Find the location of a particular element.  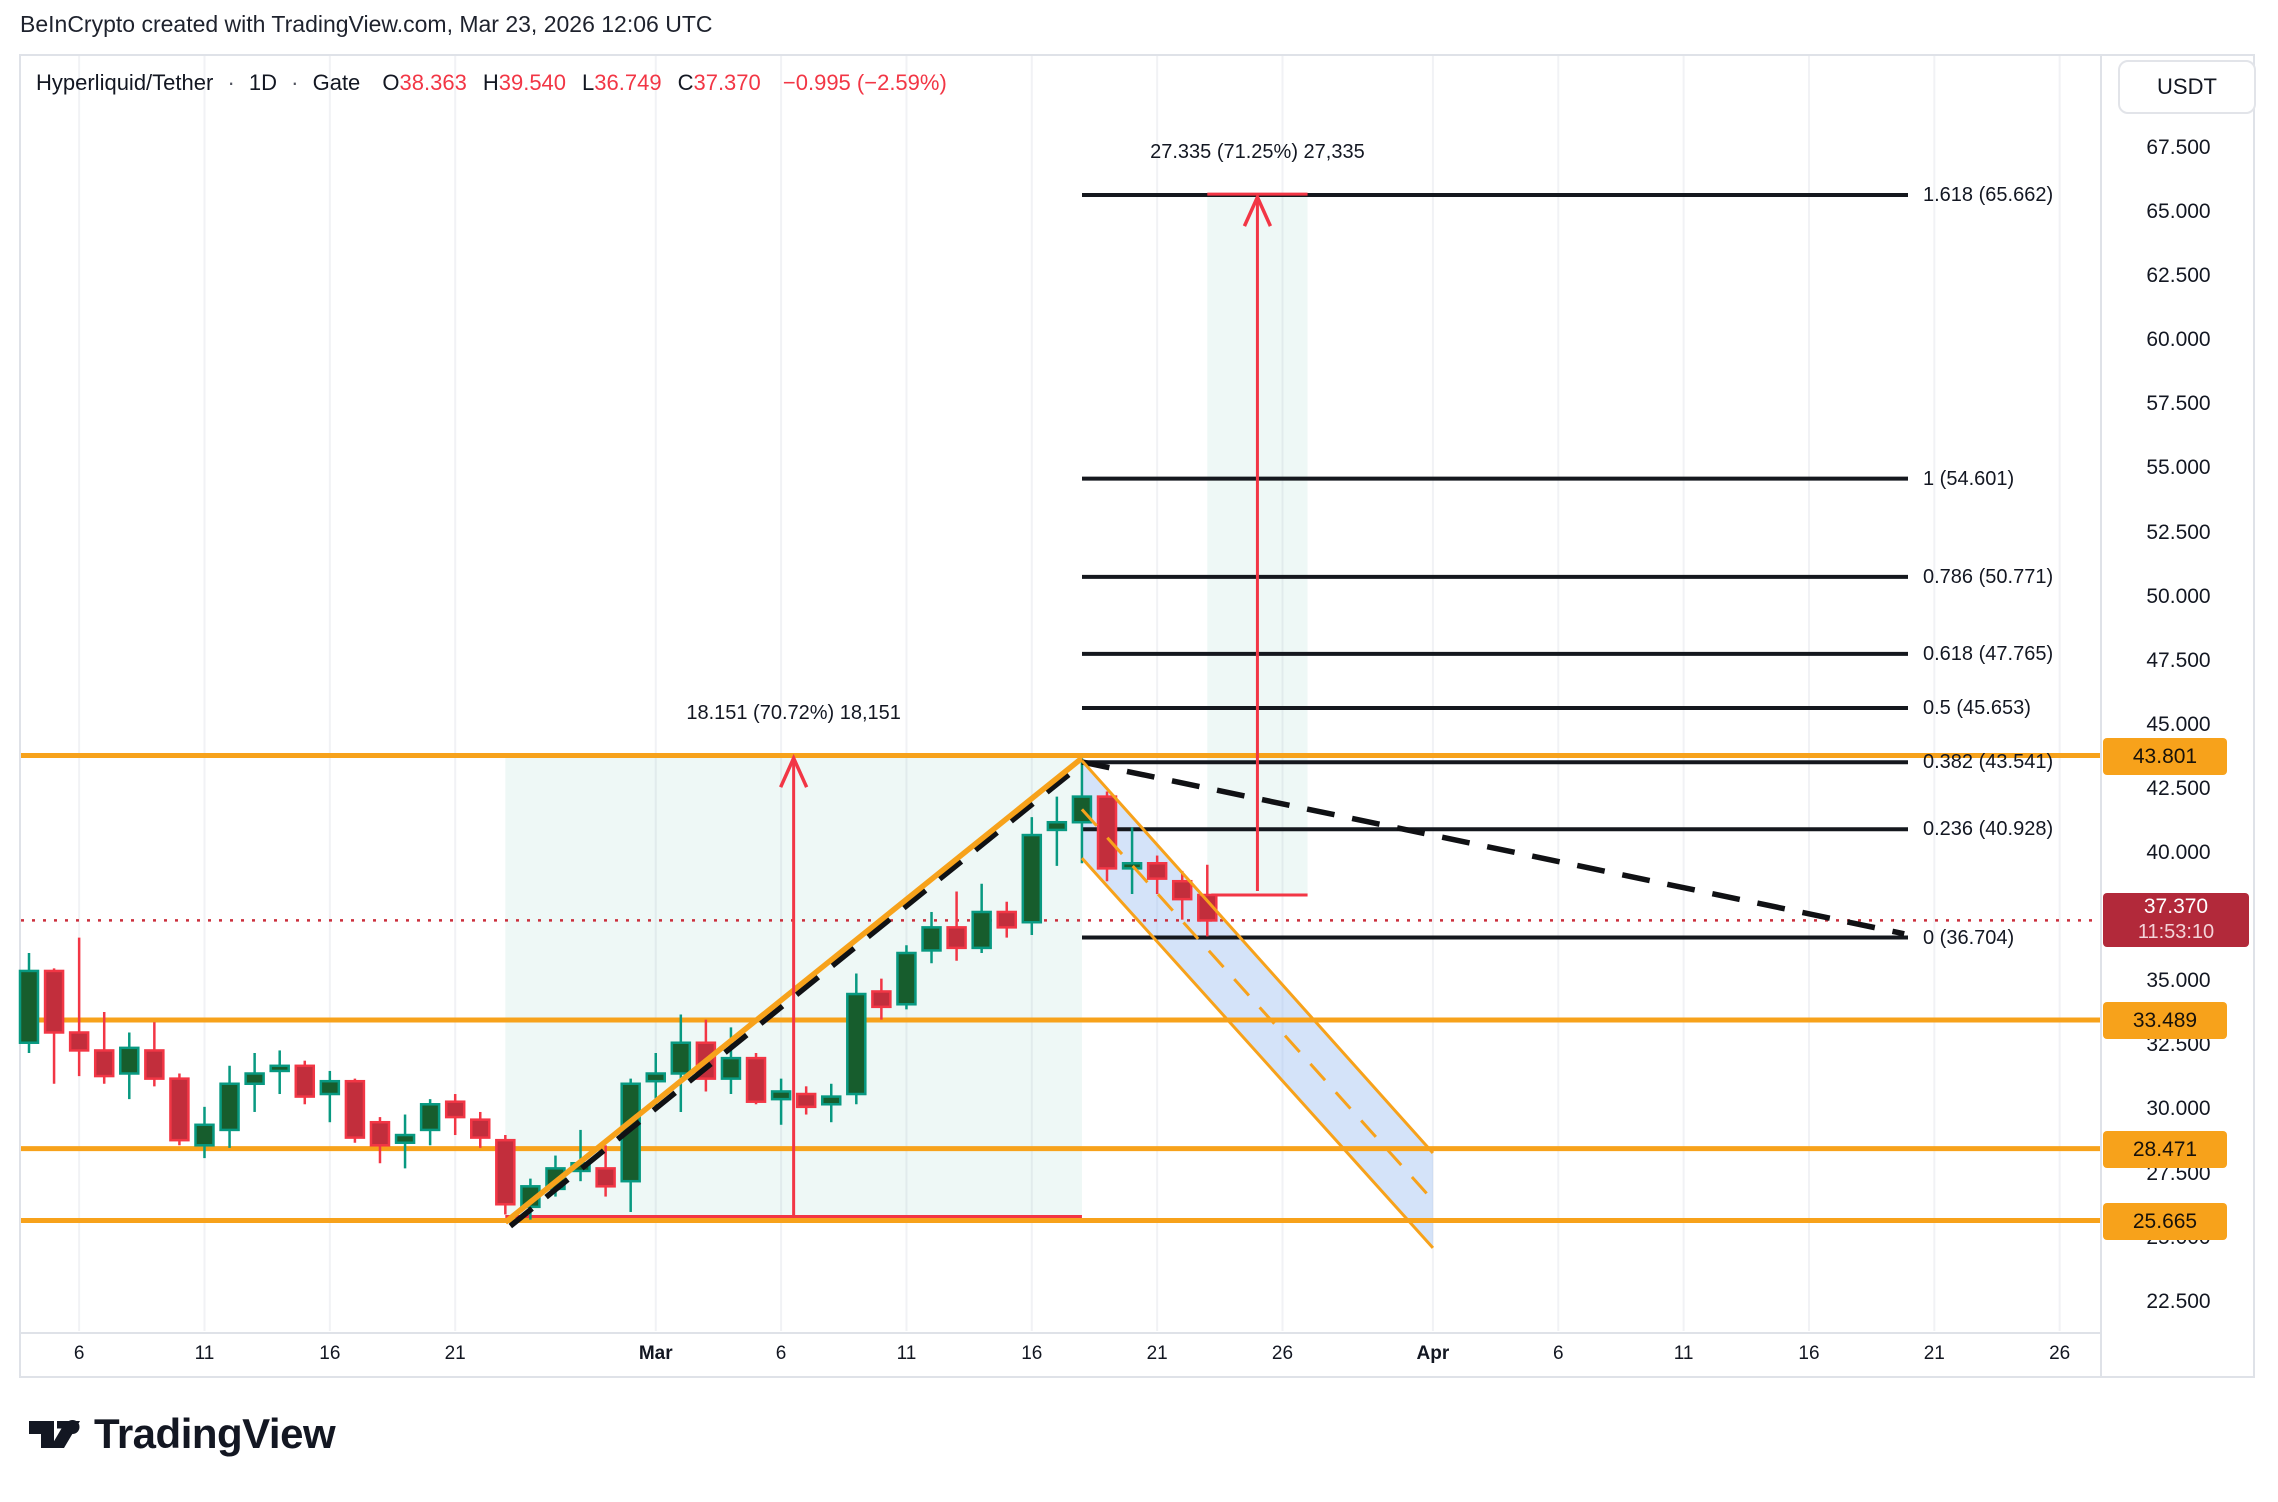

current-price-value: 37.370 is located at coordinates (2176, 907).